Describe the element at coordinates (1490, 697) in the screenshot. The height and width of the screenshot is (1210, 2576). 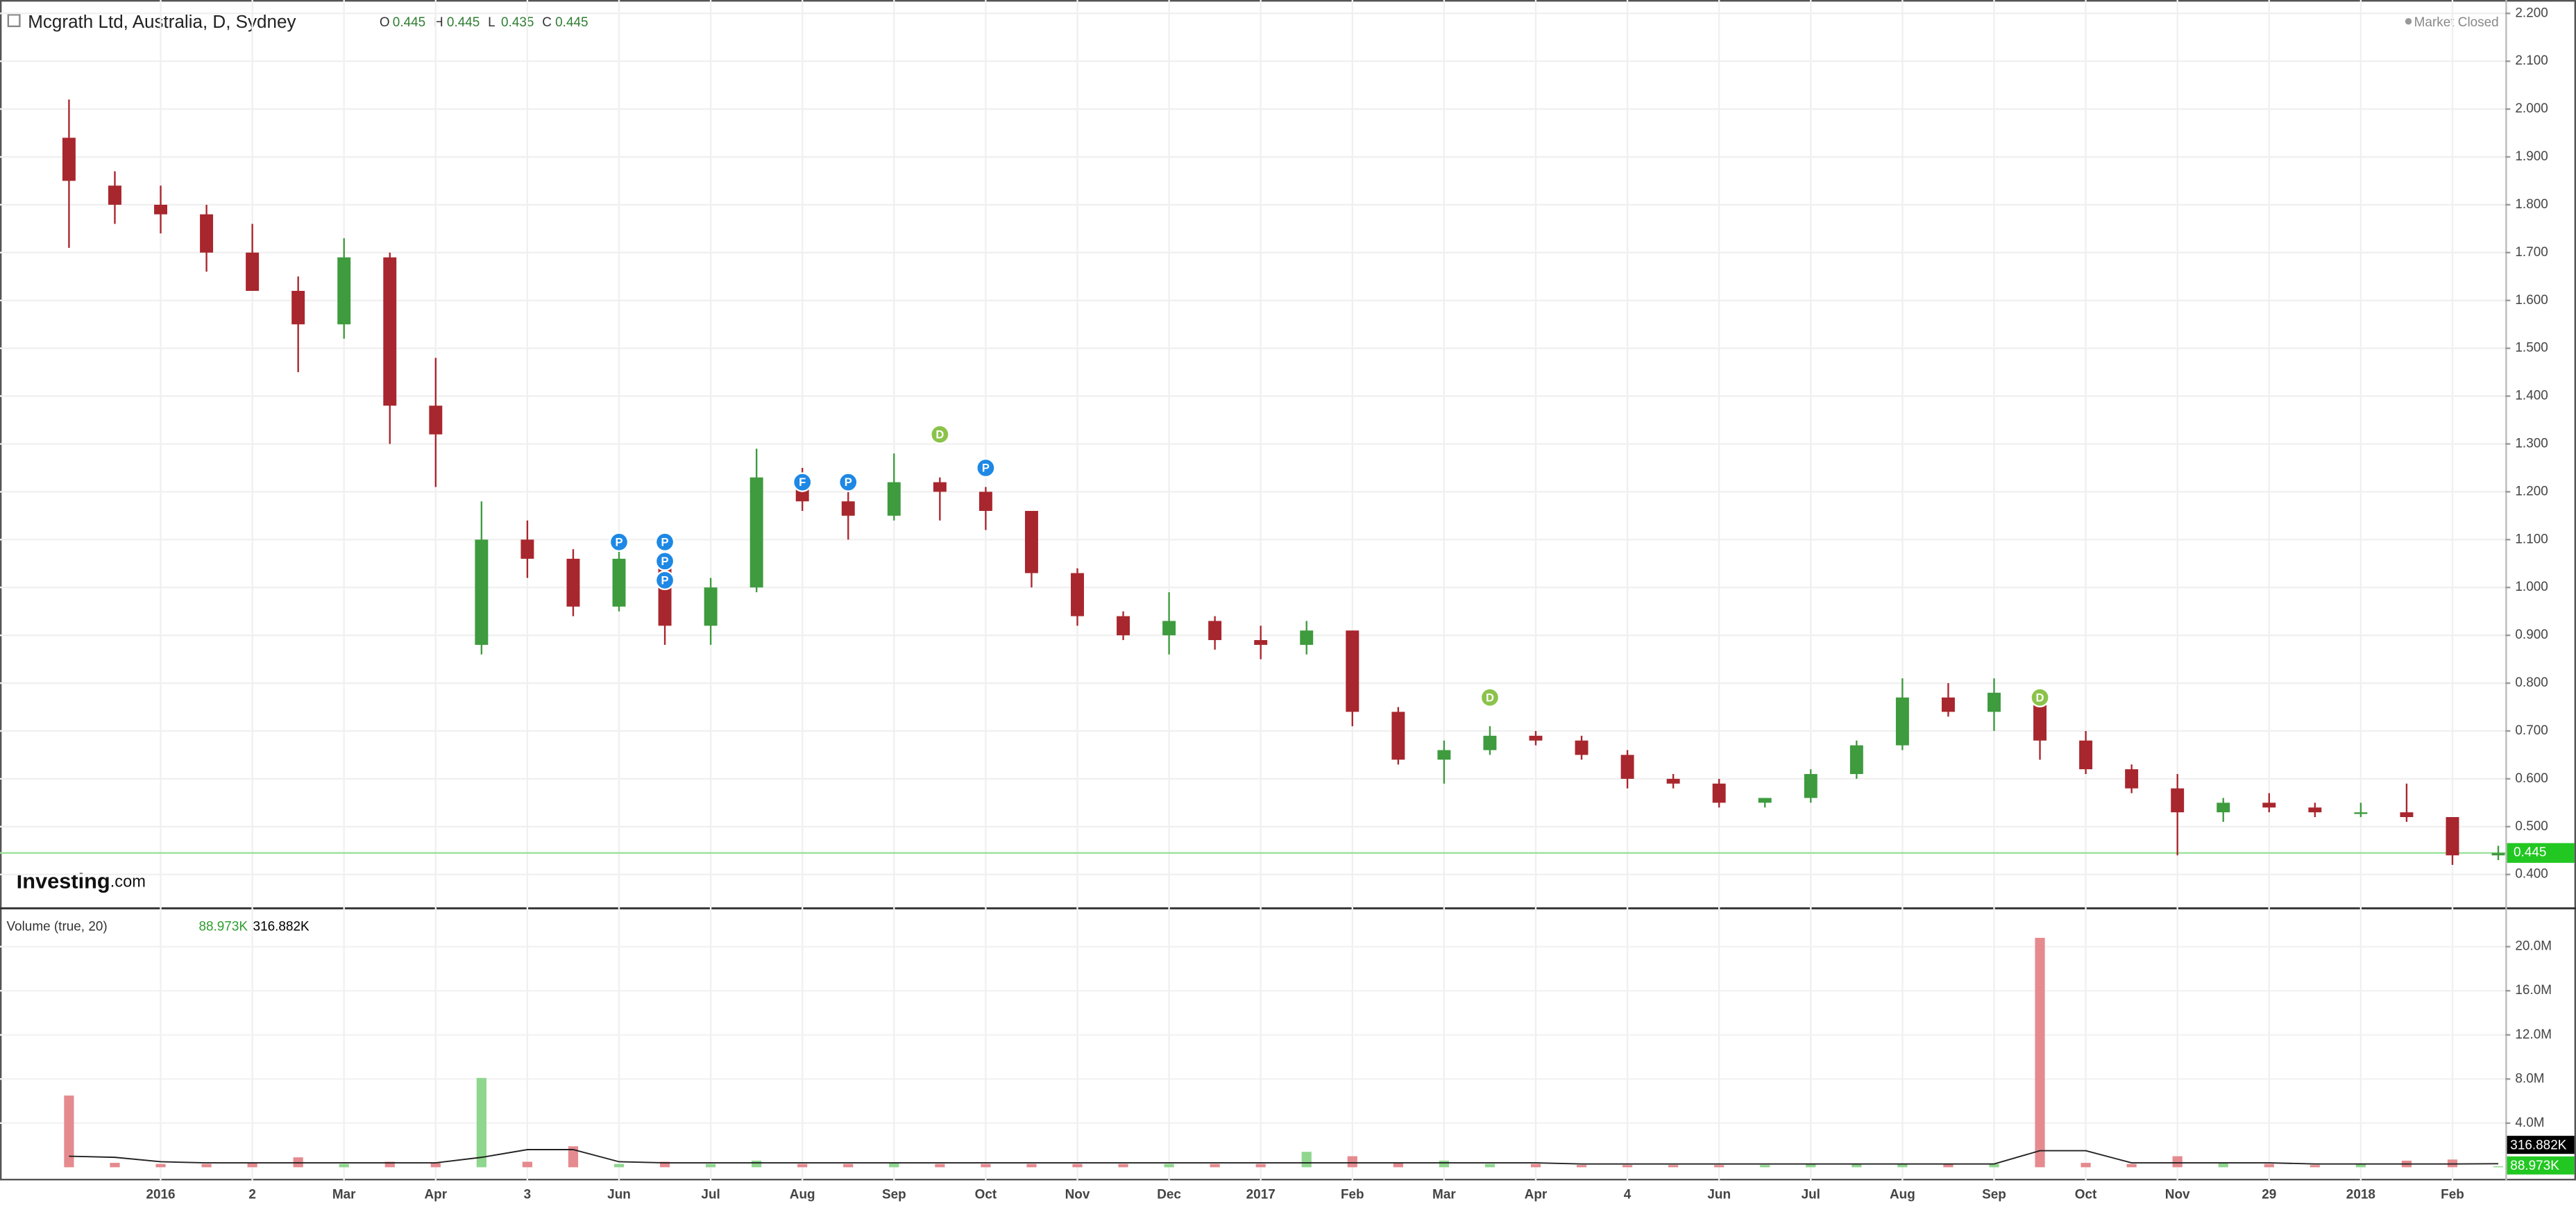
I see `event-label: D` at that location.